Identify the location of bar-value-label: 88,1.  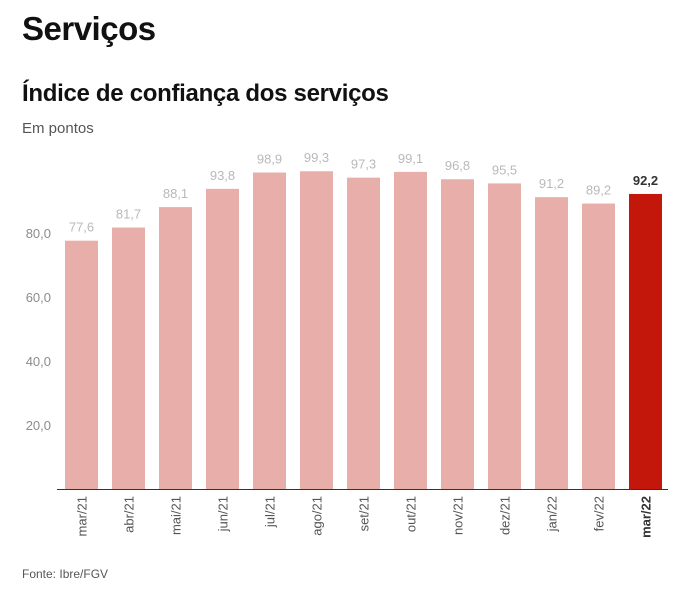
(175, 193).